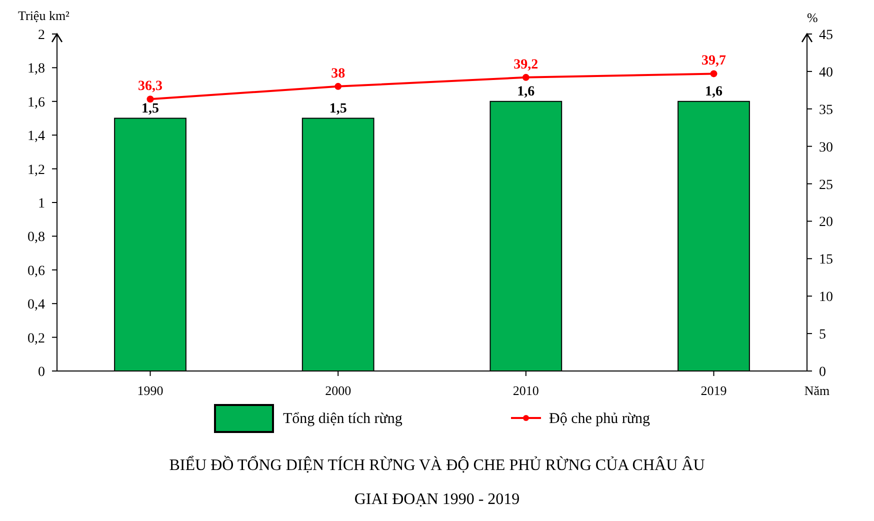 This screenshot has height=521, width=874. Describe the element at coordinates (826, 72) in the screenshot. I see `y2-tick-label: 40` at that location.